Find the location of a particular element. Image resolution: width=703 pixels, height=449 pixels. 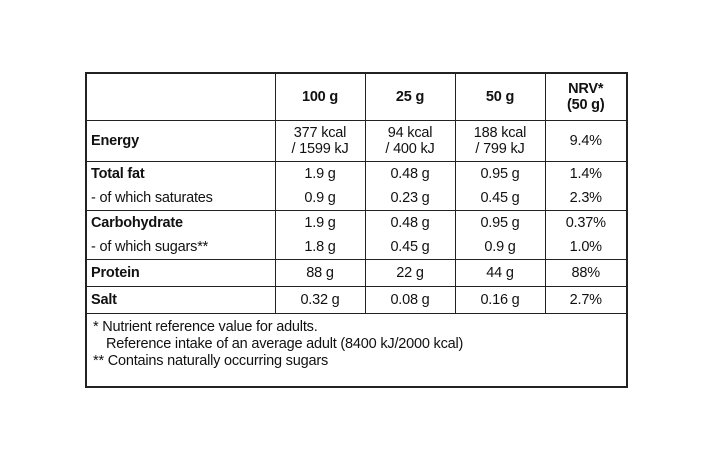

header-50g: 50 g is located at coordinates (500, 97).